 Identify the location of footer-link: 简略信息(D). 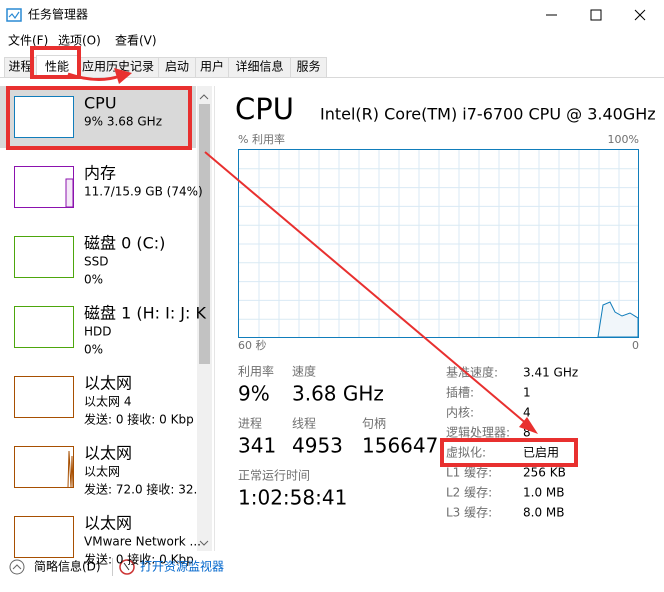
(67, 566).